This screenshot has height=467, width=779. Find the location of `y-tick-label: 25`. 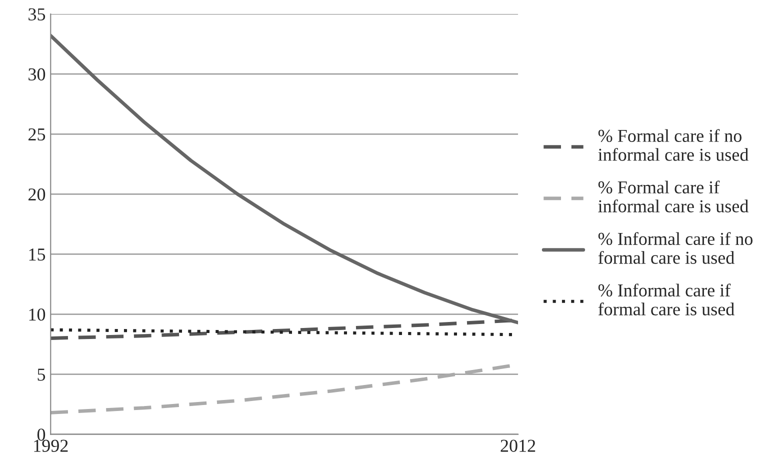

y-tick-label: 25 is located at coordinates (37, 134).